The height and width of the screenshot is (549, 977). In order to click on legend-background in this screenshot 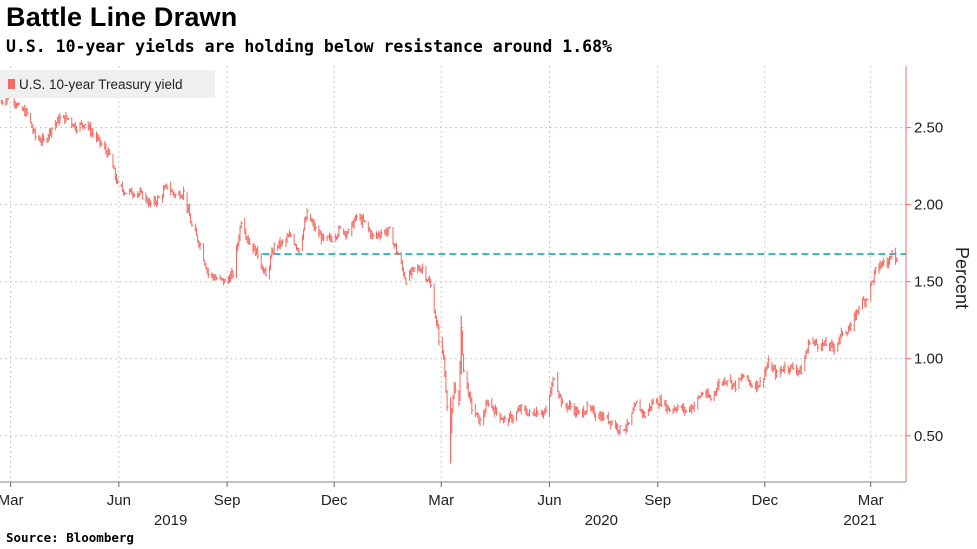, I will do `click(107, 84)`.